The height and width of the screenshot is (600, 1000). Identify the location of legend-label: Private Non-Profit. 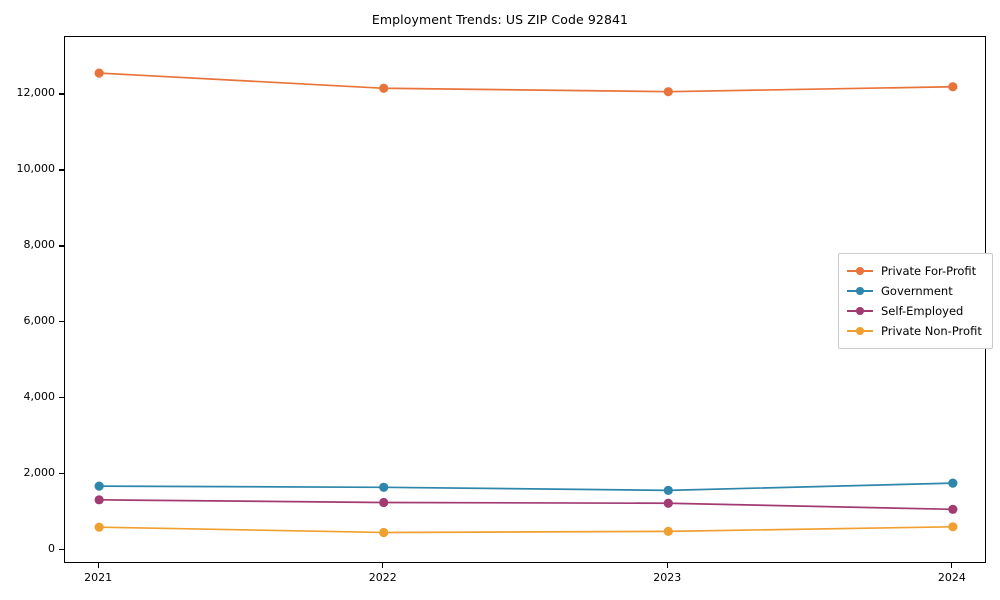
(931, 331).